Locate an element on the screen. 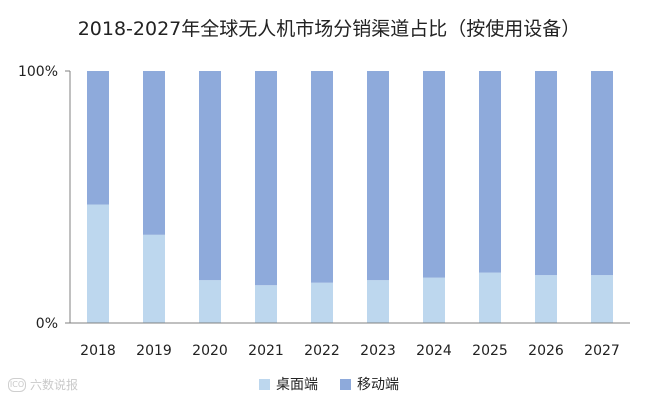  bar-mobile-2026 is located at coordinates (546, 173).